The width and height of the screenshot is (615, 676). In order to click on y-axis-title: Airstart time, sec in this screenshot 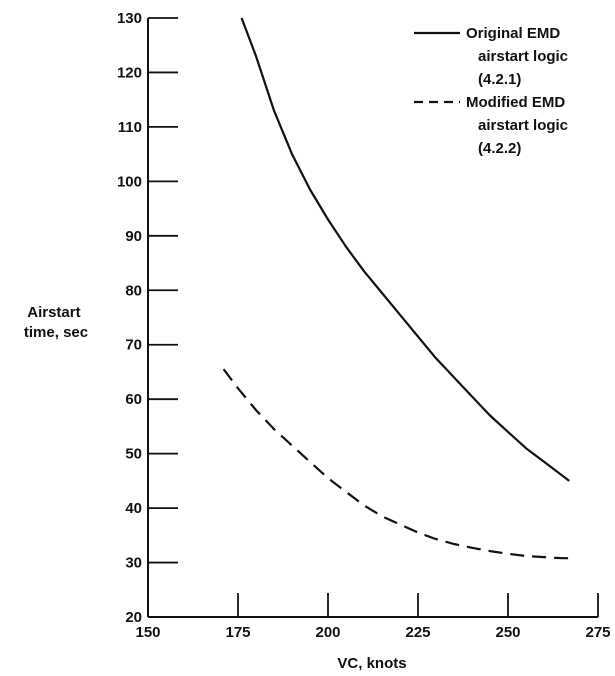, I will do `click(56, 322)`.